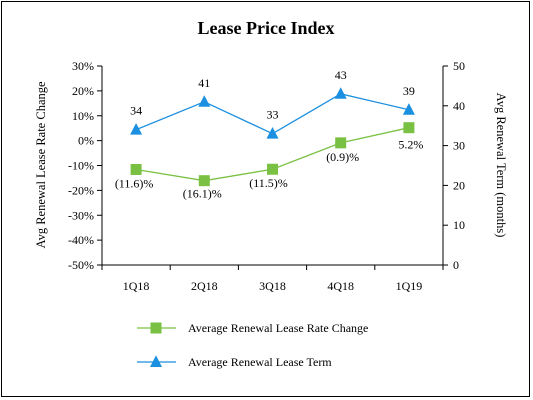 This screenshot has height=400, width=533. I want to click on right-tick-label: 40, so click(459, 106).